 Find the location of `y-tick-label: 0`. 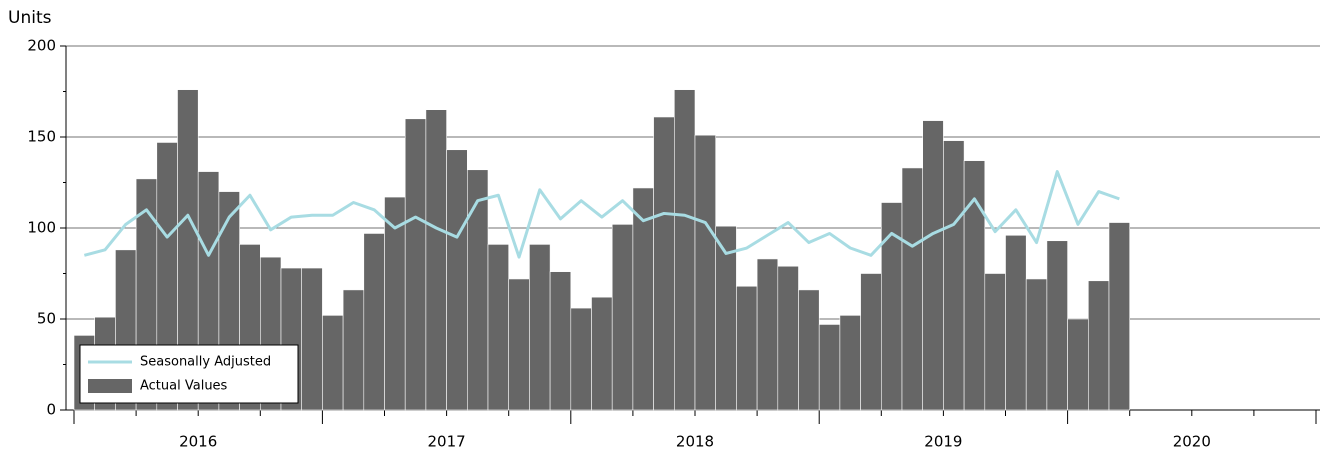

y-tick-label: 0 is located at coordinates (51, 410).